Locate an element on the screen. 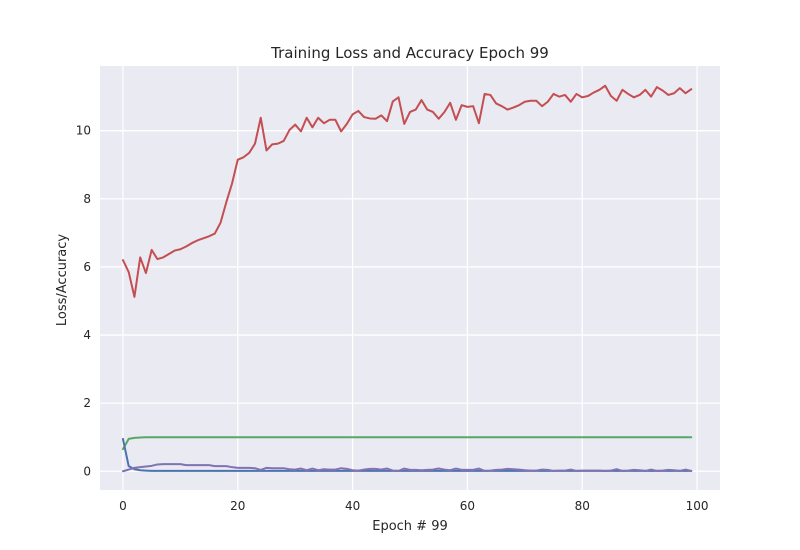 The image size is (800, 550). y-axis-ticks: 0 2 4 6 8 10 is located at coordinates (83, 301).